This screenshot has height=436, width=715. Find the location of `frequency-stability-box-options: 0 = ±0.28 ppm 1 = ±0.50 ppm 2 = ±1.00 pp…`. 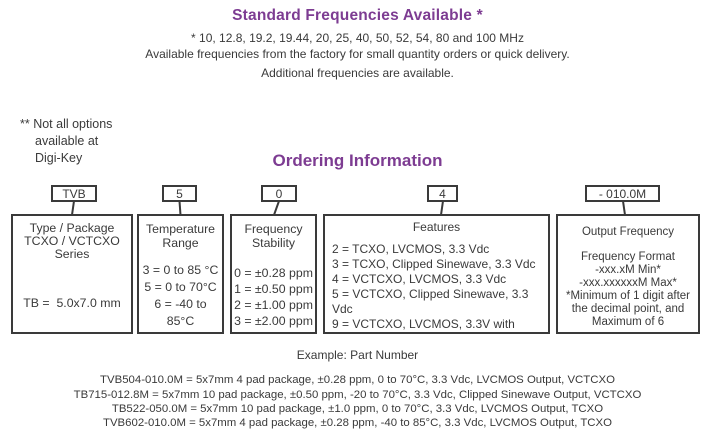

frequency-stability-box-options: 0 = ±0.28 ppm 1 = ±0.50 ppm 2 = ±1.00 pp… is located at coordinates (273, 297).